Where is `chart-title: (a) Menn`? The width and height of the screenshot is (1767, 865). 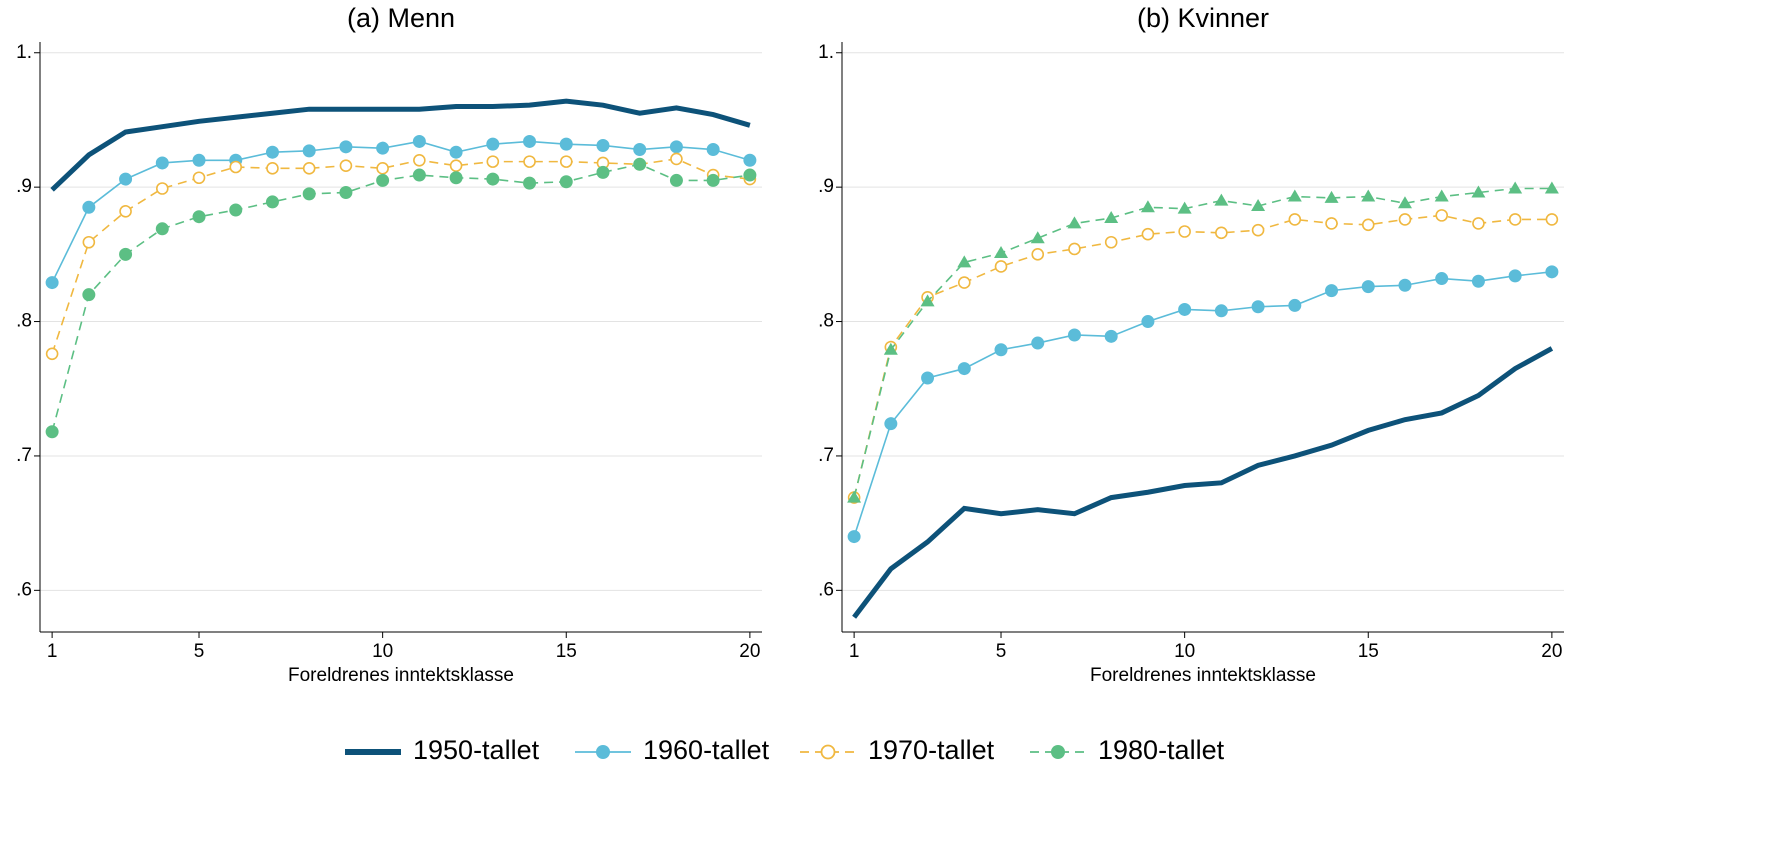
chart-title: (a) Menn is located at coordinates (401, 18).